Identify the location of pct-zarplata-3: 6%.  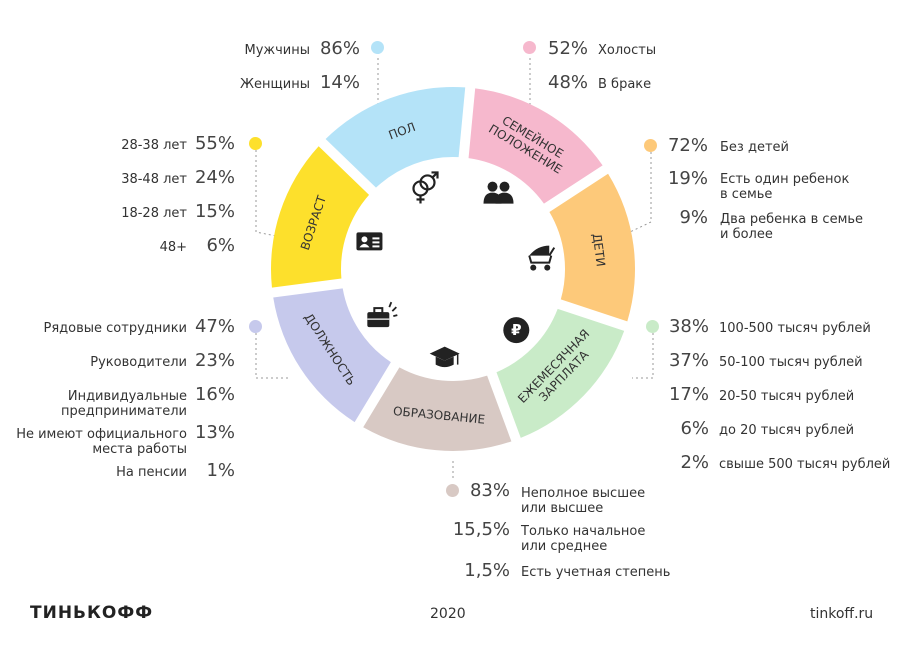
(694, 428).